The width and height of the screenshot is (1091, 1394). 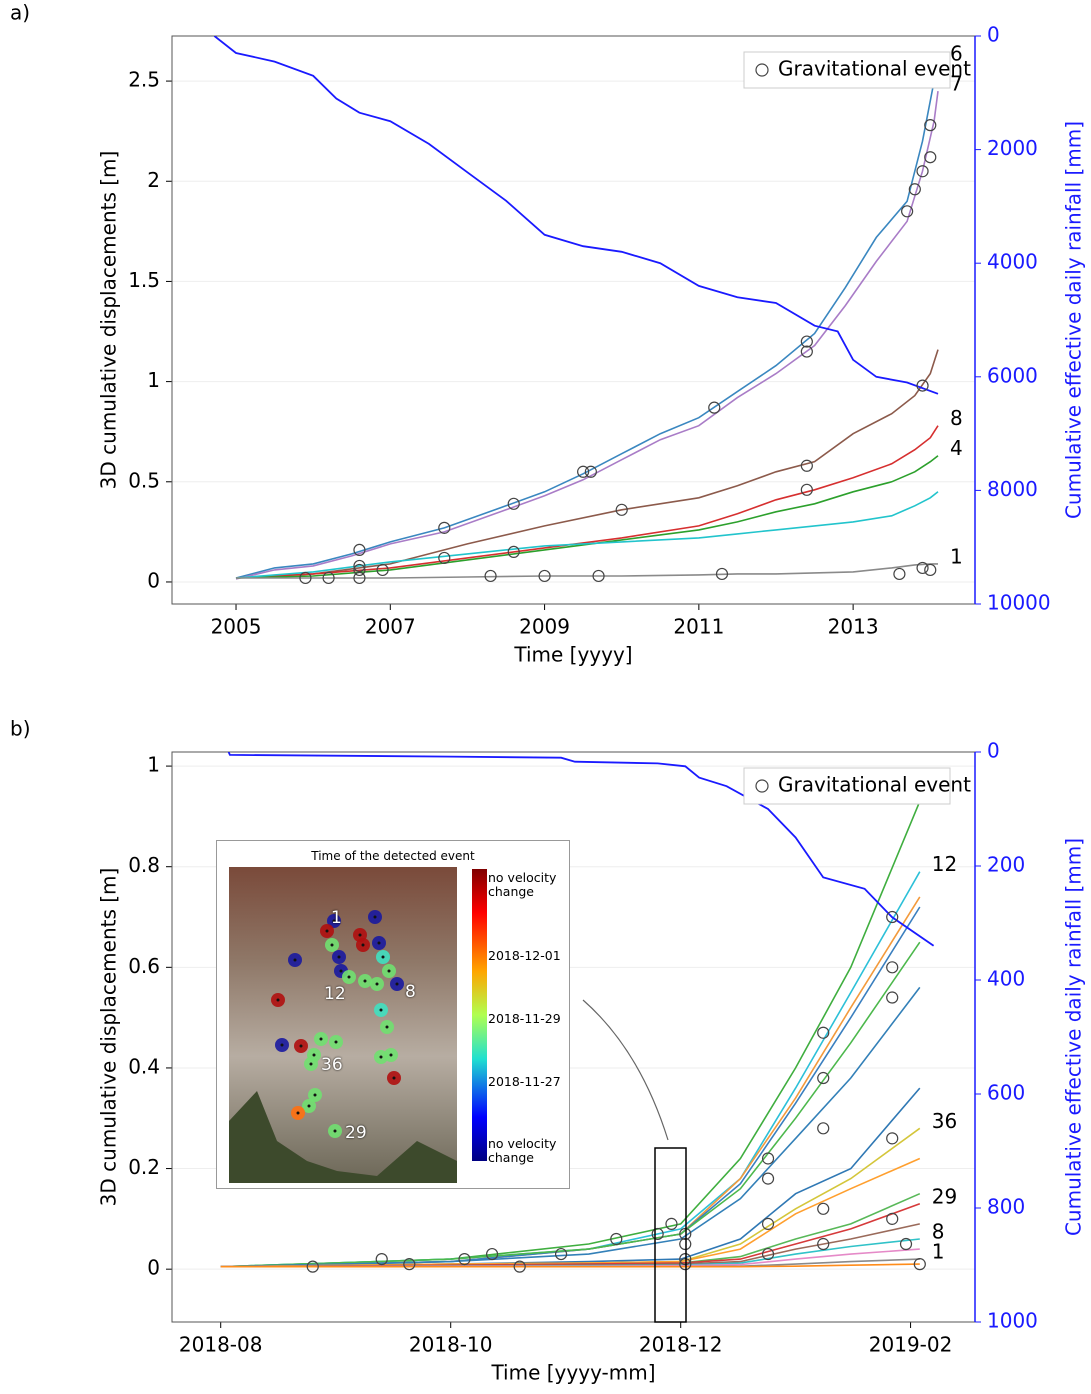 I want to click on y-tick-label: 0, so click(x=153, y=580).